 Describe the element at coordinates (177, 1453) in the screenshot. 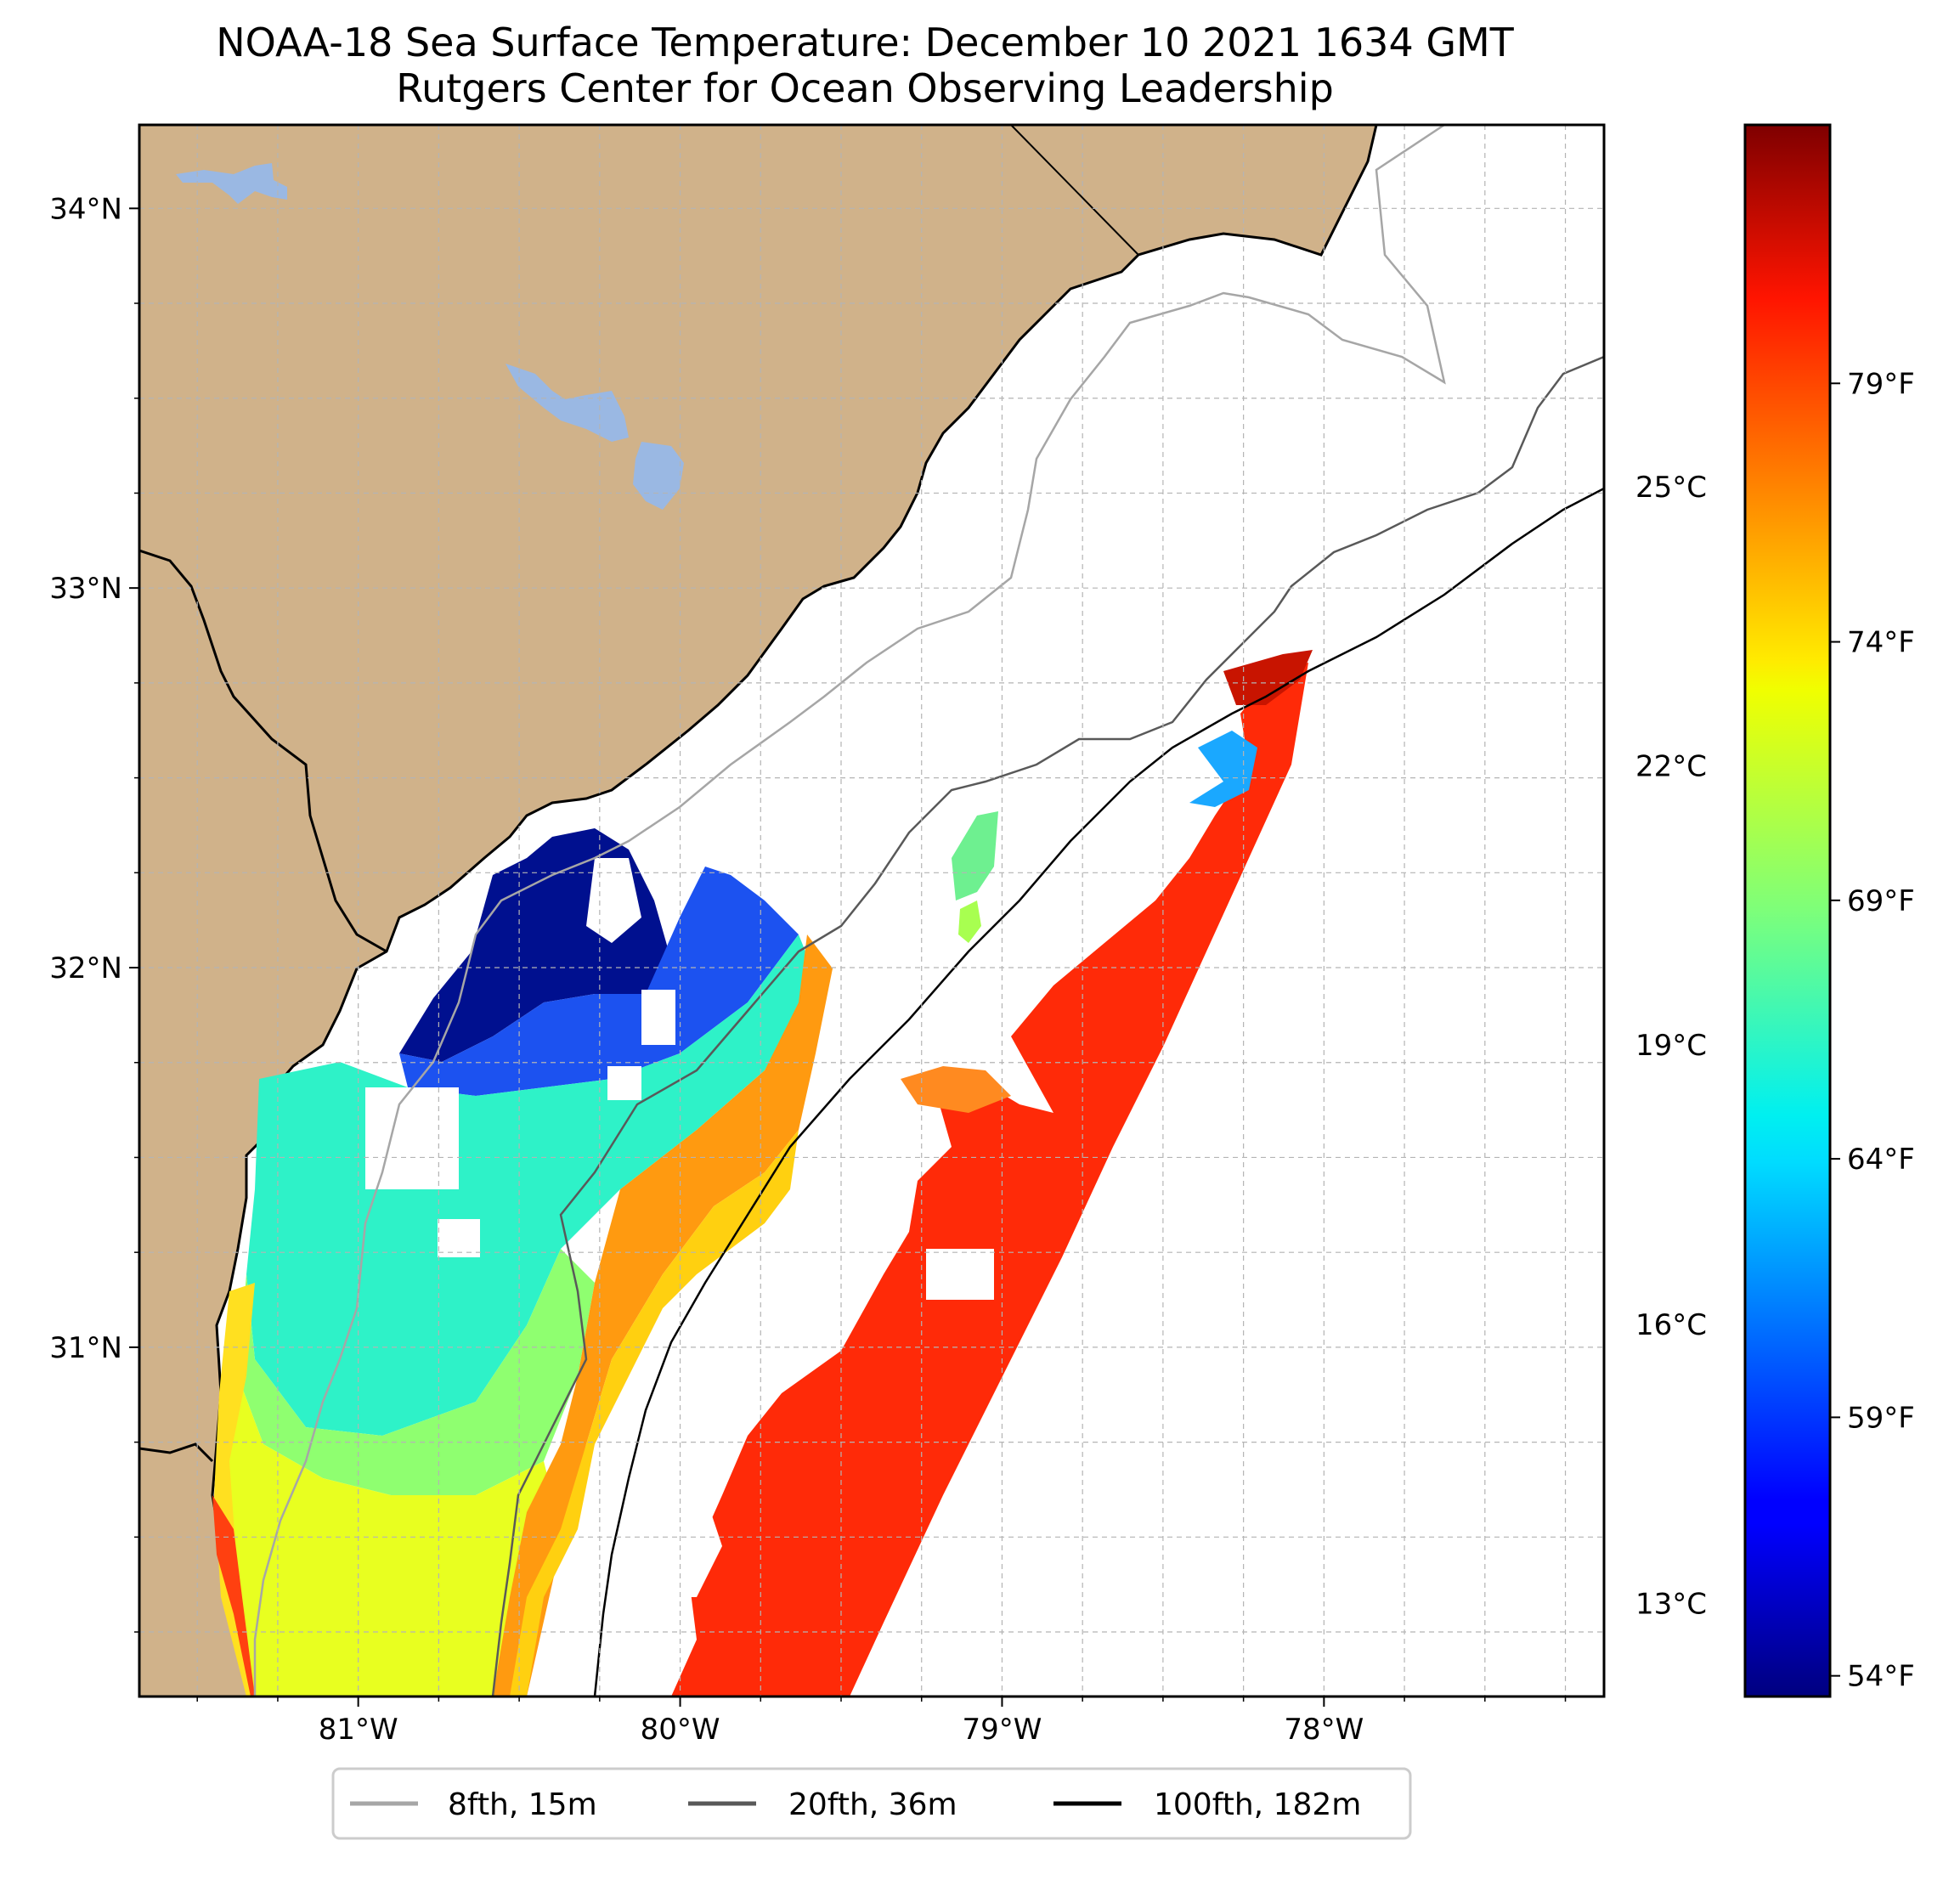

I see `river-line` at that location.